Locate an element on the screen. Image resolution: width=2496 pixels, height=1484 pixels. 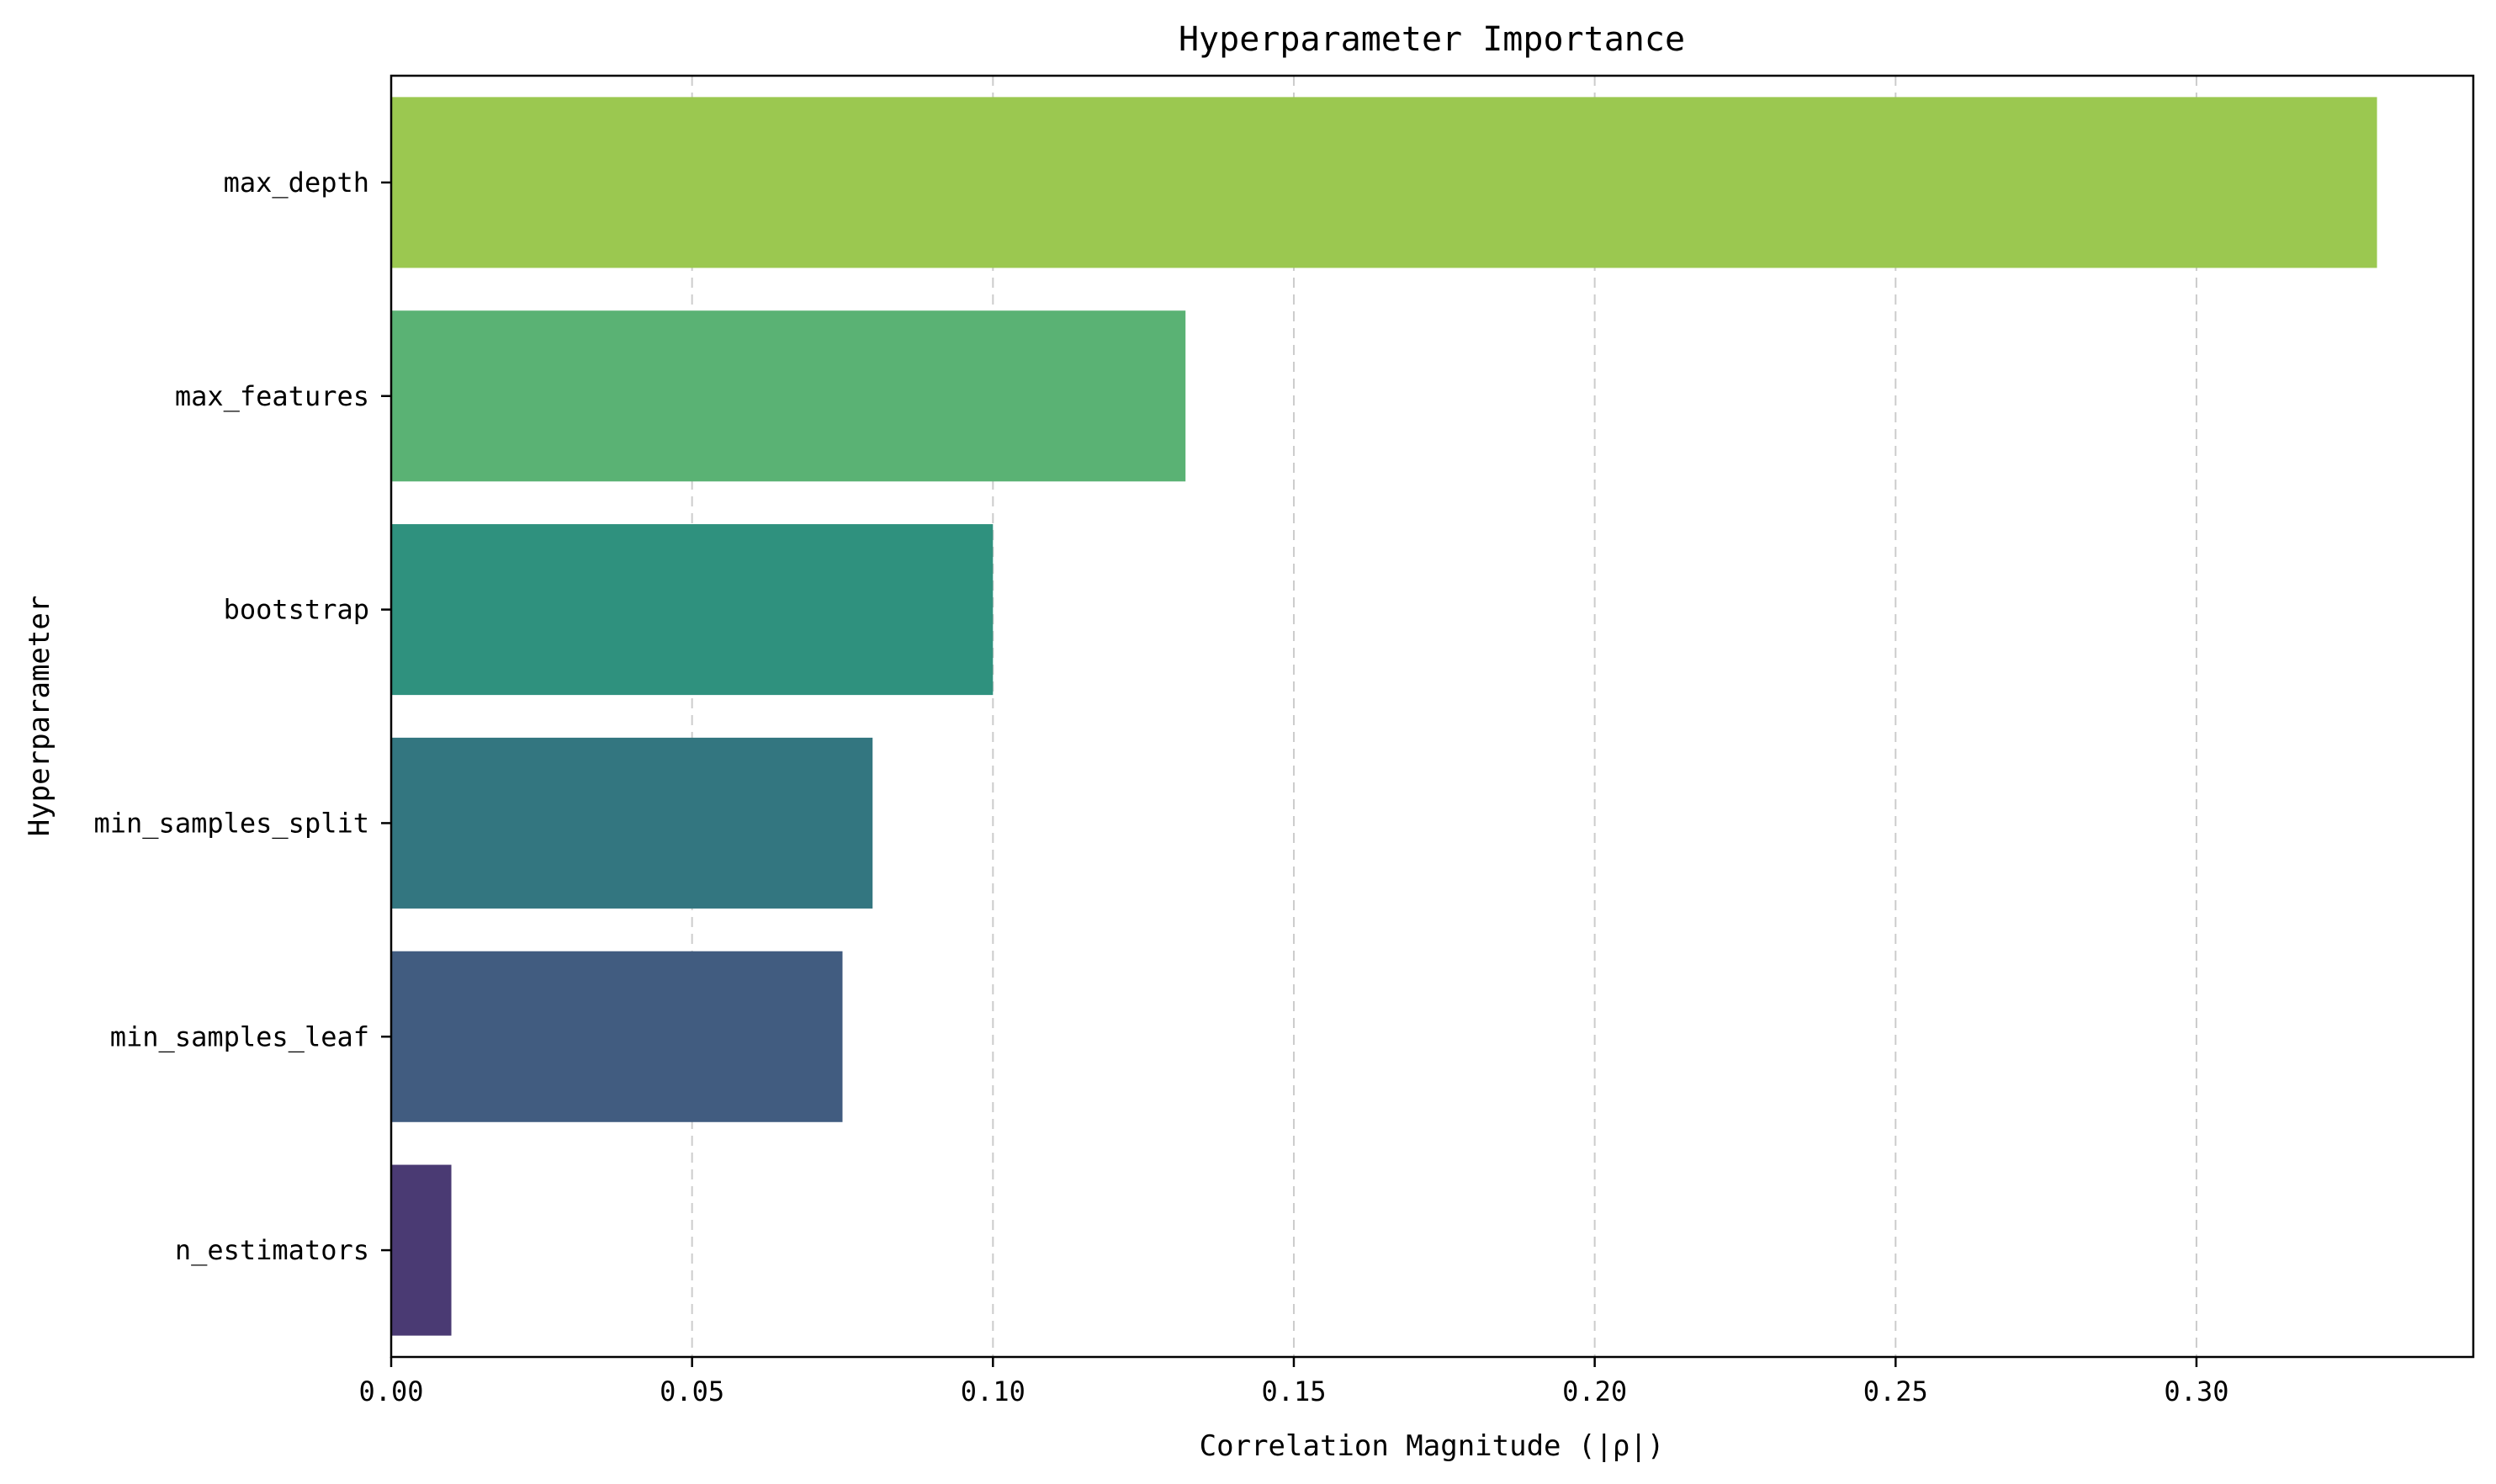
y-tick-label: max_depth is located at coordinates (296, 183).